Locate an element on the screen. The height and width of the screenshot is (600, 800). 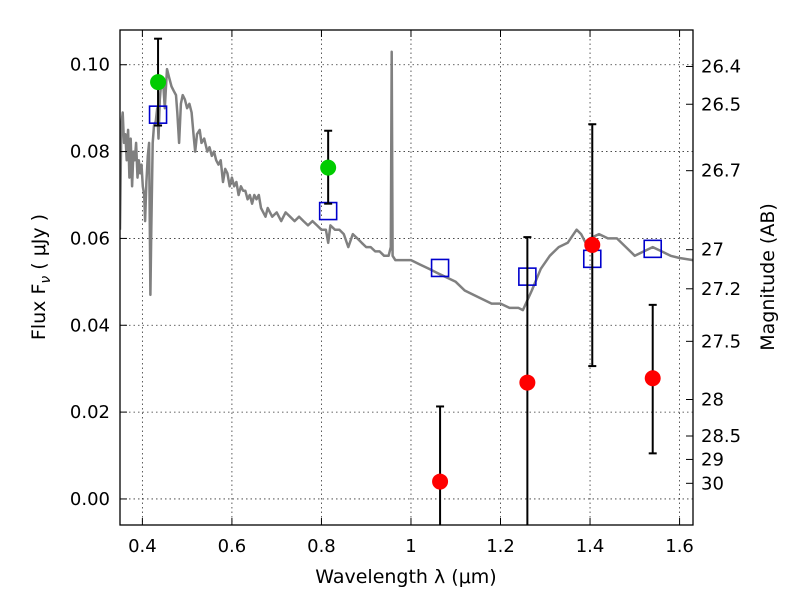
y-tick-label: 0.06 is located at coordinates (90, 238).